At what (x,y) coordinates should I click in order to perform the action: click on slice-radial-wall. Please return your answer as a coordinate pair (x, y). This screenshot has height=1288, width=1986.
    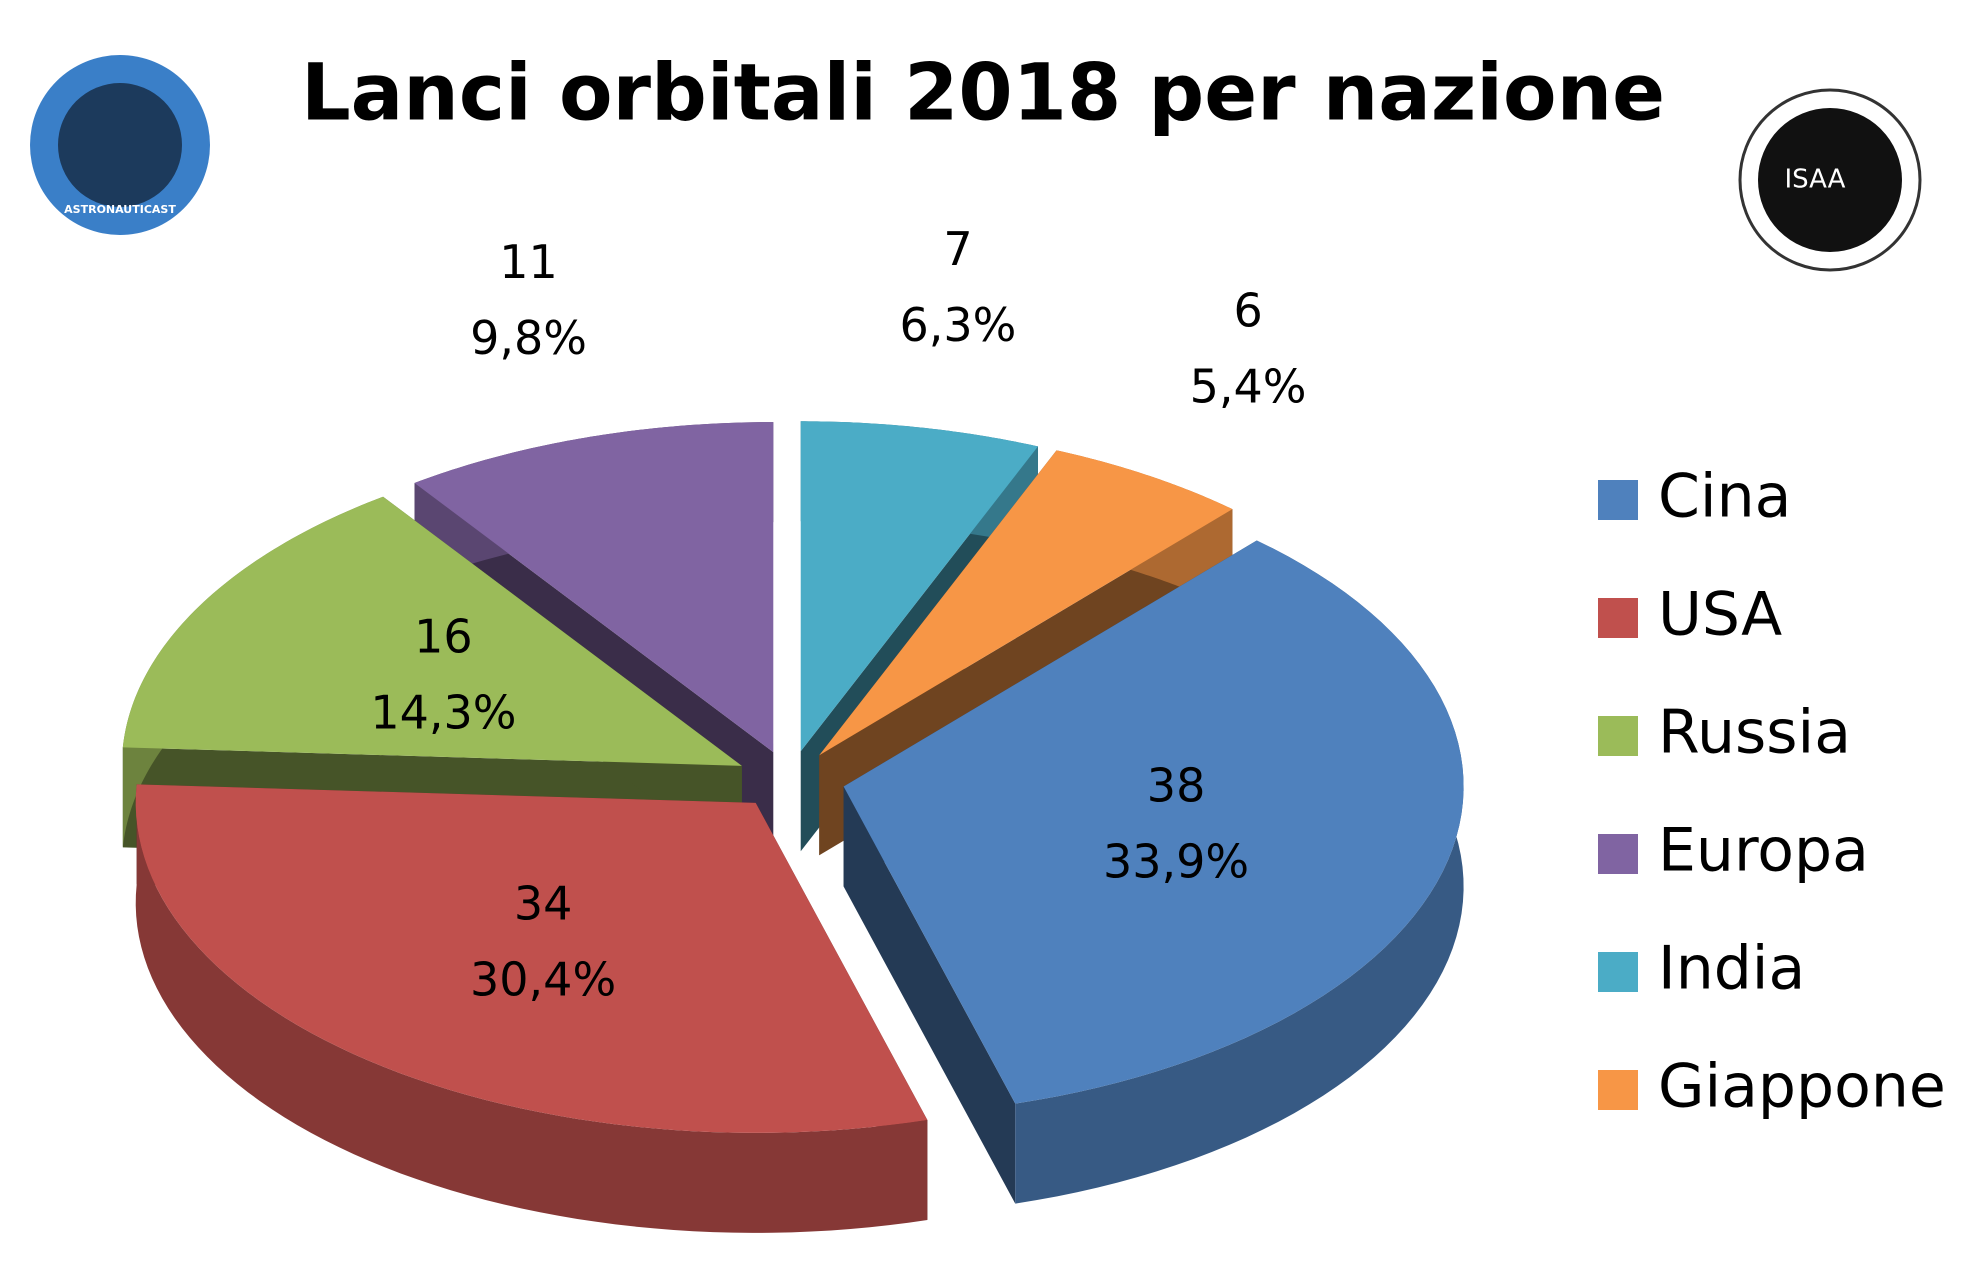
    Looking at the image, I should click on (929, 995).